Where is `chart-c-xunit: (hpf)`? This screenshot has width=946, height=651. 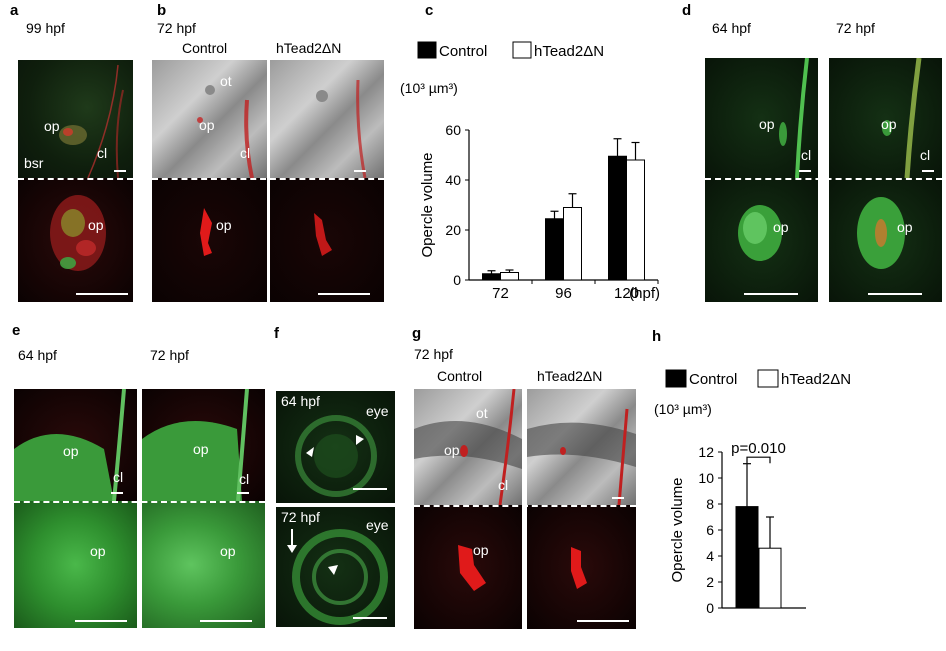
chart-c-xunit: (hpf) is located at coordinates (644, 293).